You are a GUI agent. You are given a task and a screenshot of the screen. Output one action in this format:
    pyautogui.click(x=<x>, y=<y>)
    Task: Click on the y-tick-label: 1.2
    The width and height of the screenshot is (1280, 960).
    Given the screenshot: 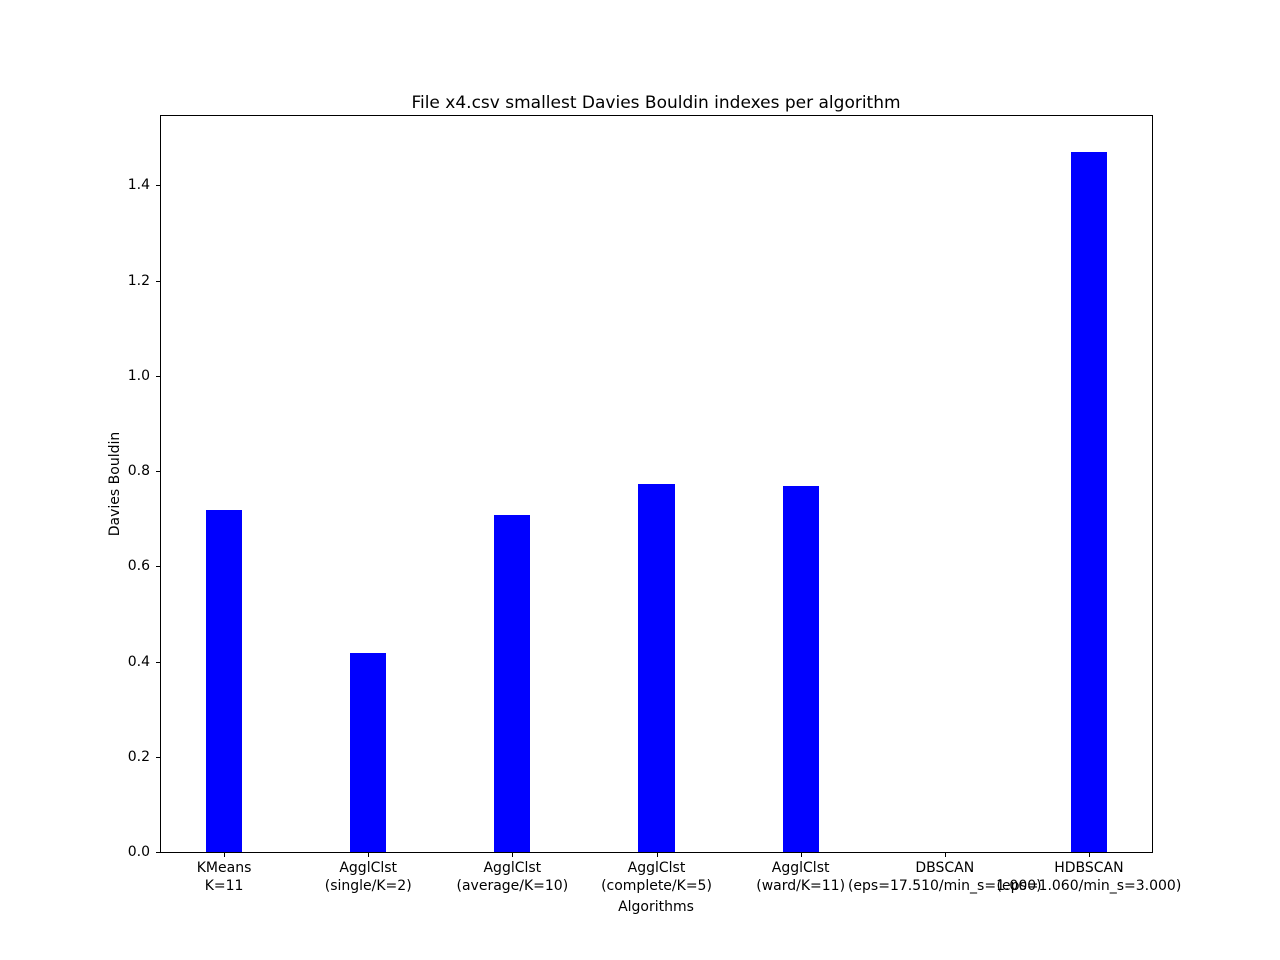 What is the action you would take?
    pyautogui.click(x=138, y=280)
    